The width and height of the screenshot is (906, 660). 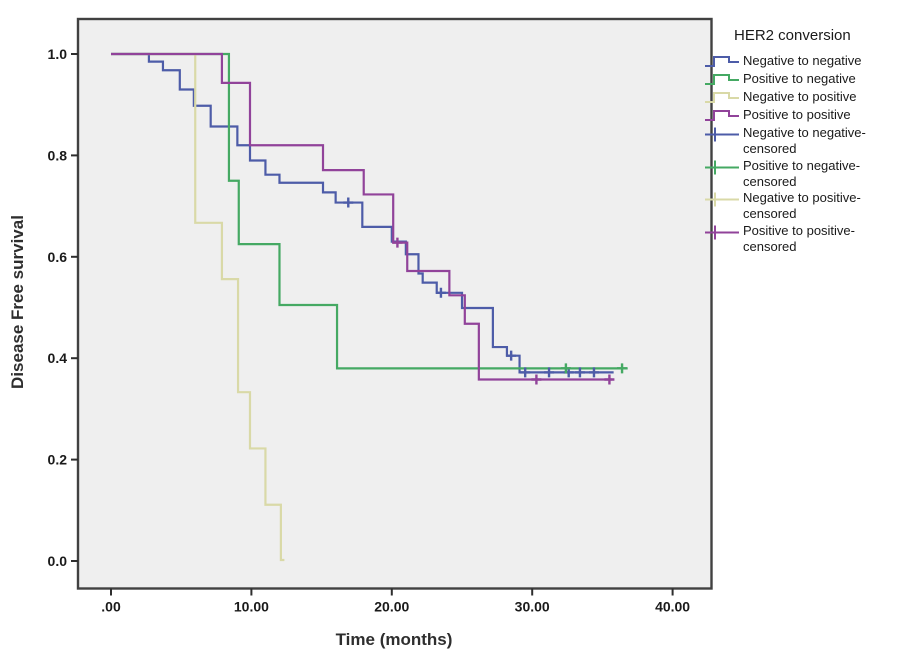 What do you see at coordinates (58, 155) in the screenshot?
I see `y-tick-label: 0.8` at bounding box center [58, 155].